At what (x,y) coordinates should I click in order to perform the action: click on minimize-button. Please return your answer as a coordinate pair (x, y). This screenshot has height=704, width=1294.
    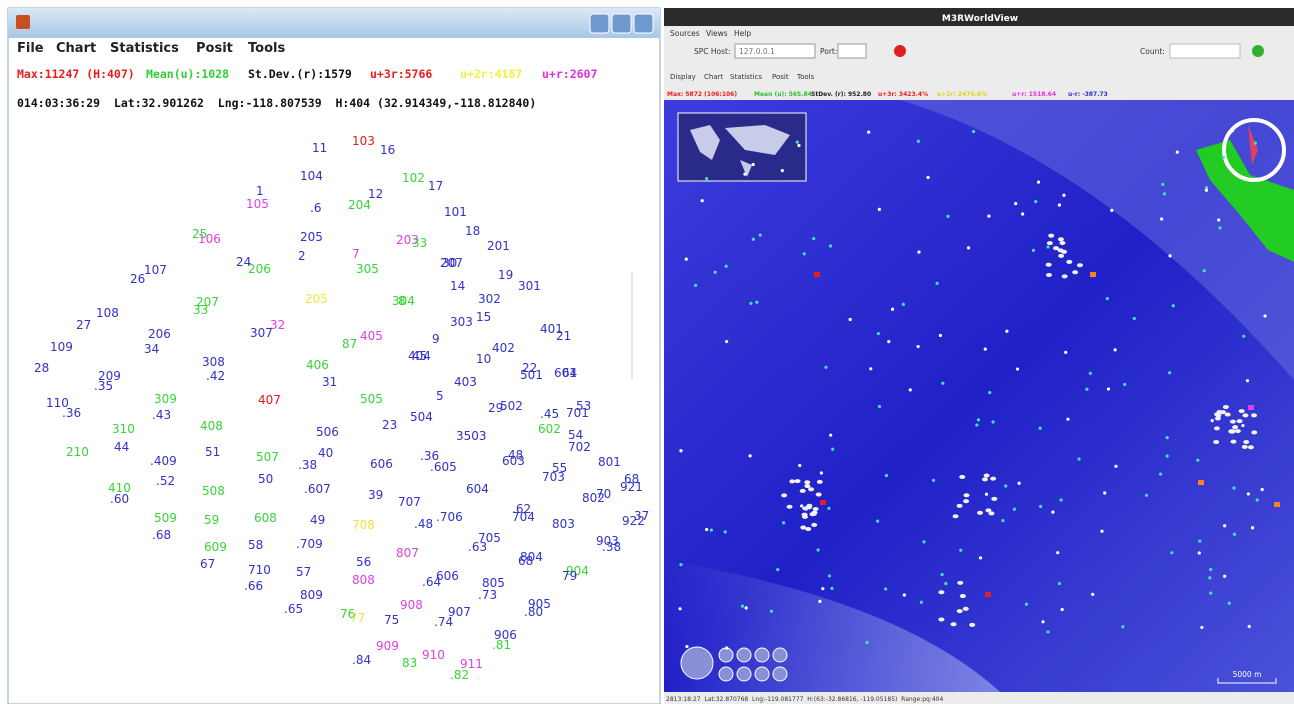
    Looking at the image, I should click on (599, 23).